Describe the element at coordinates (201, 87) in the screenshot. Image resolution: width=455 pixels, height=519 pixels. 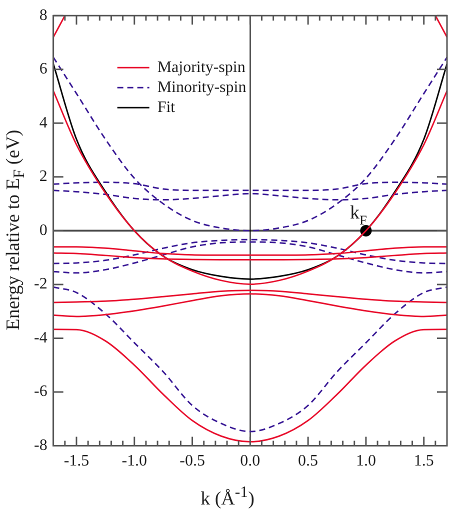
I see `legend-label: Minority-spin` at that location.